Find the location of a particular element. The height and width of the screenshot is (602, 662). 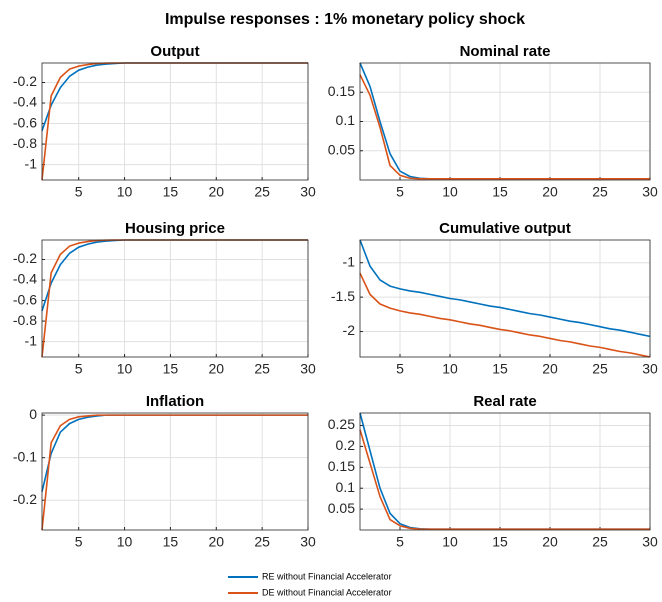

y-tick-label: -0.1 is located at coordinates (25, 456).